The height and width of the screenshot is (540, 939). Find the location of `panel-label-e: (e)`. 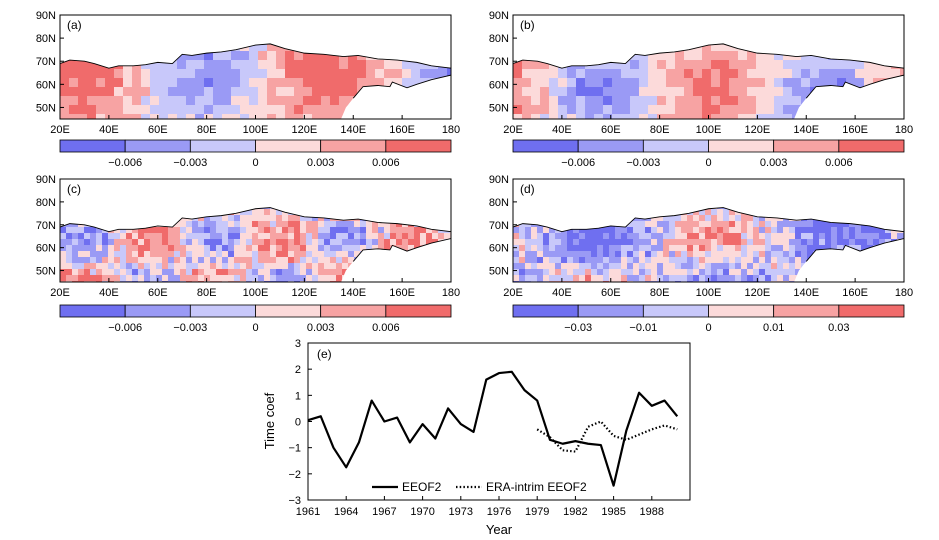

panel-label-e: (e) is located at coordinates (324, 354).